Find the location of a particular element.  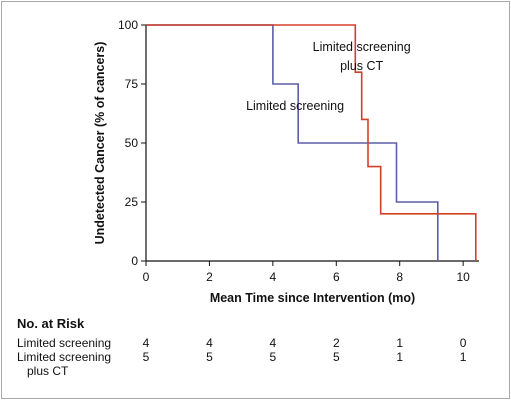

y-tick-label: 50 is located at coordinates (132, 143).